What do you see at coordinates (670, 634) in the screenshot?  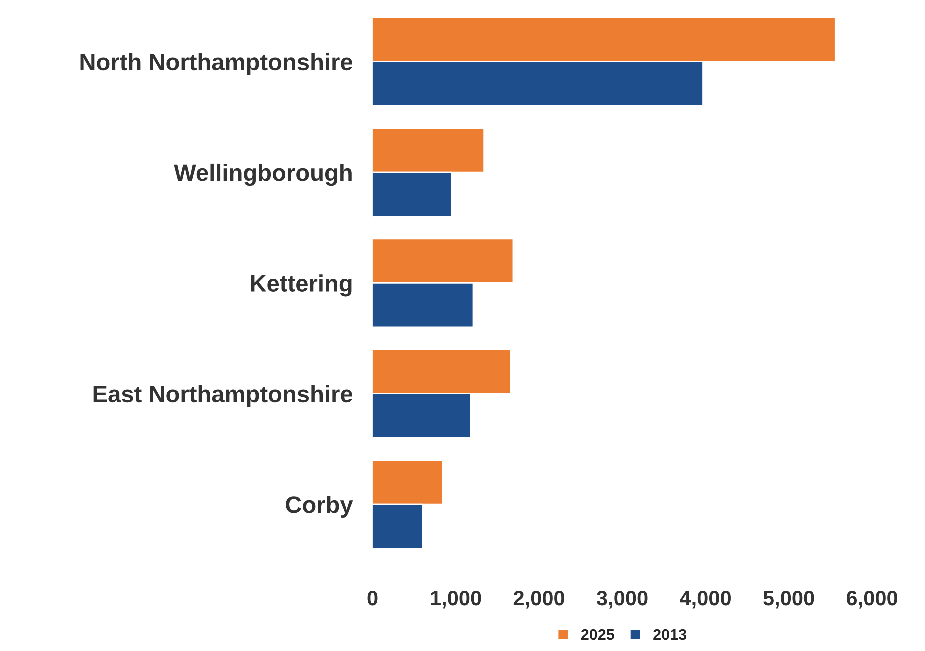 I see `legend-label: 2013` at bounding box center [670, 634].